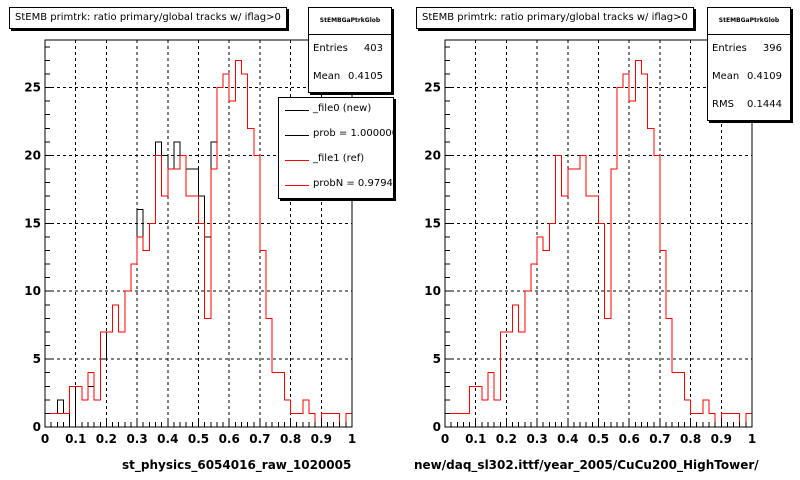 The height and width of the screenshot is (480, 800). Describe the element at coordinates (327, 76) in the screenshot. I see `panel1-stats-key: Mean` at that location.